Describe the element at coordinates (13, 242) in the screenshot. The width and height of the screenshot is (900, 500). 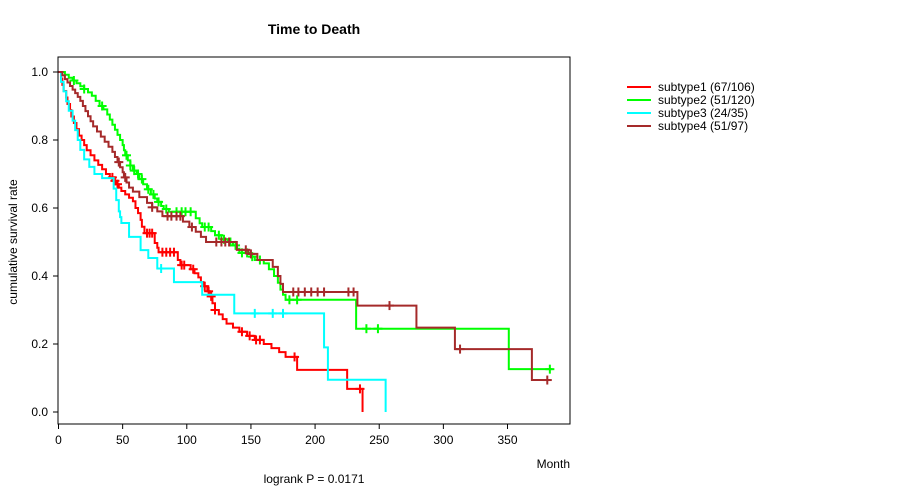
I see `y-axis-label: cumulative survival rate` at that location.